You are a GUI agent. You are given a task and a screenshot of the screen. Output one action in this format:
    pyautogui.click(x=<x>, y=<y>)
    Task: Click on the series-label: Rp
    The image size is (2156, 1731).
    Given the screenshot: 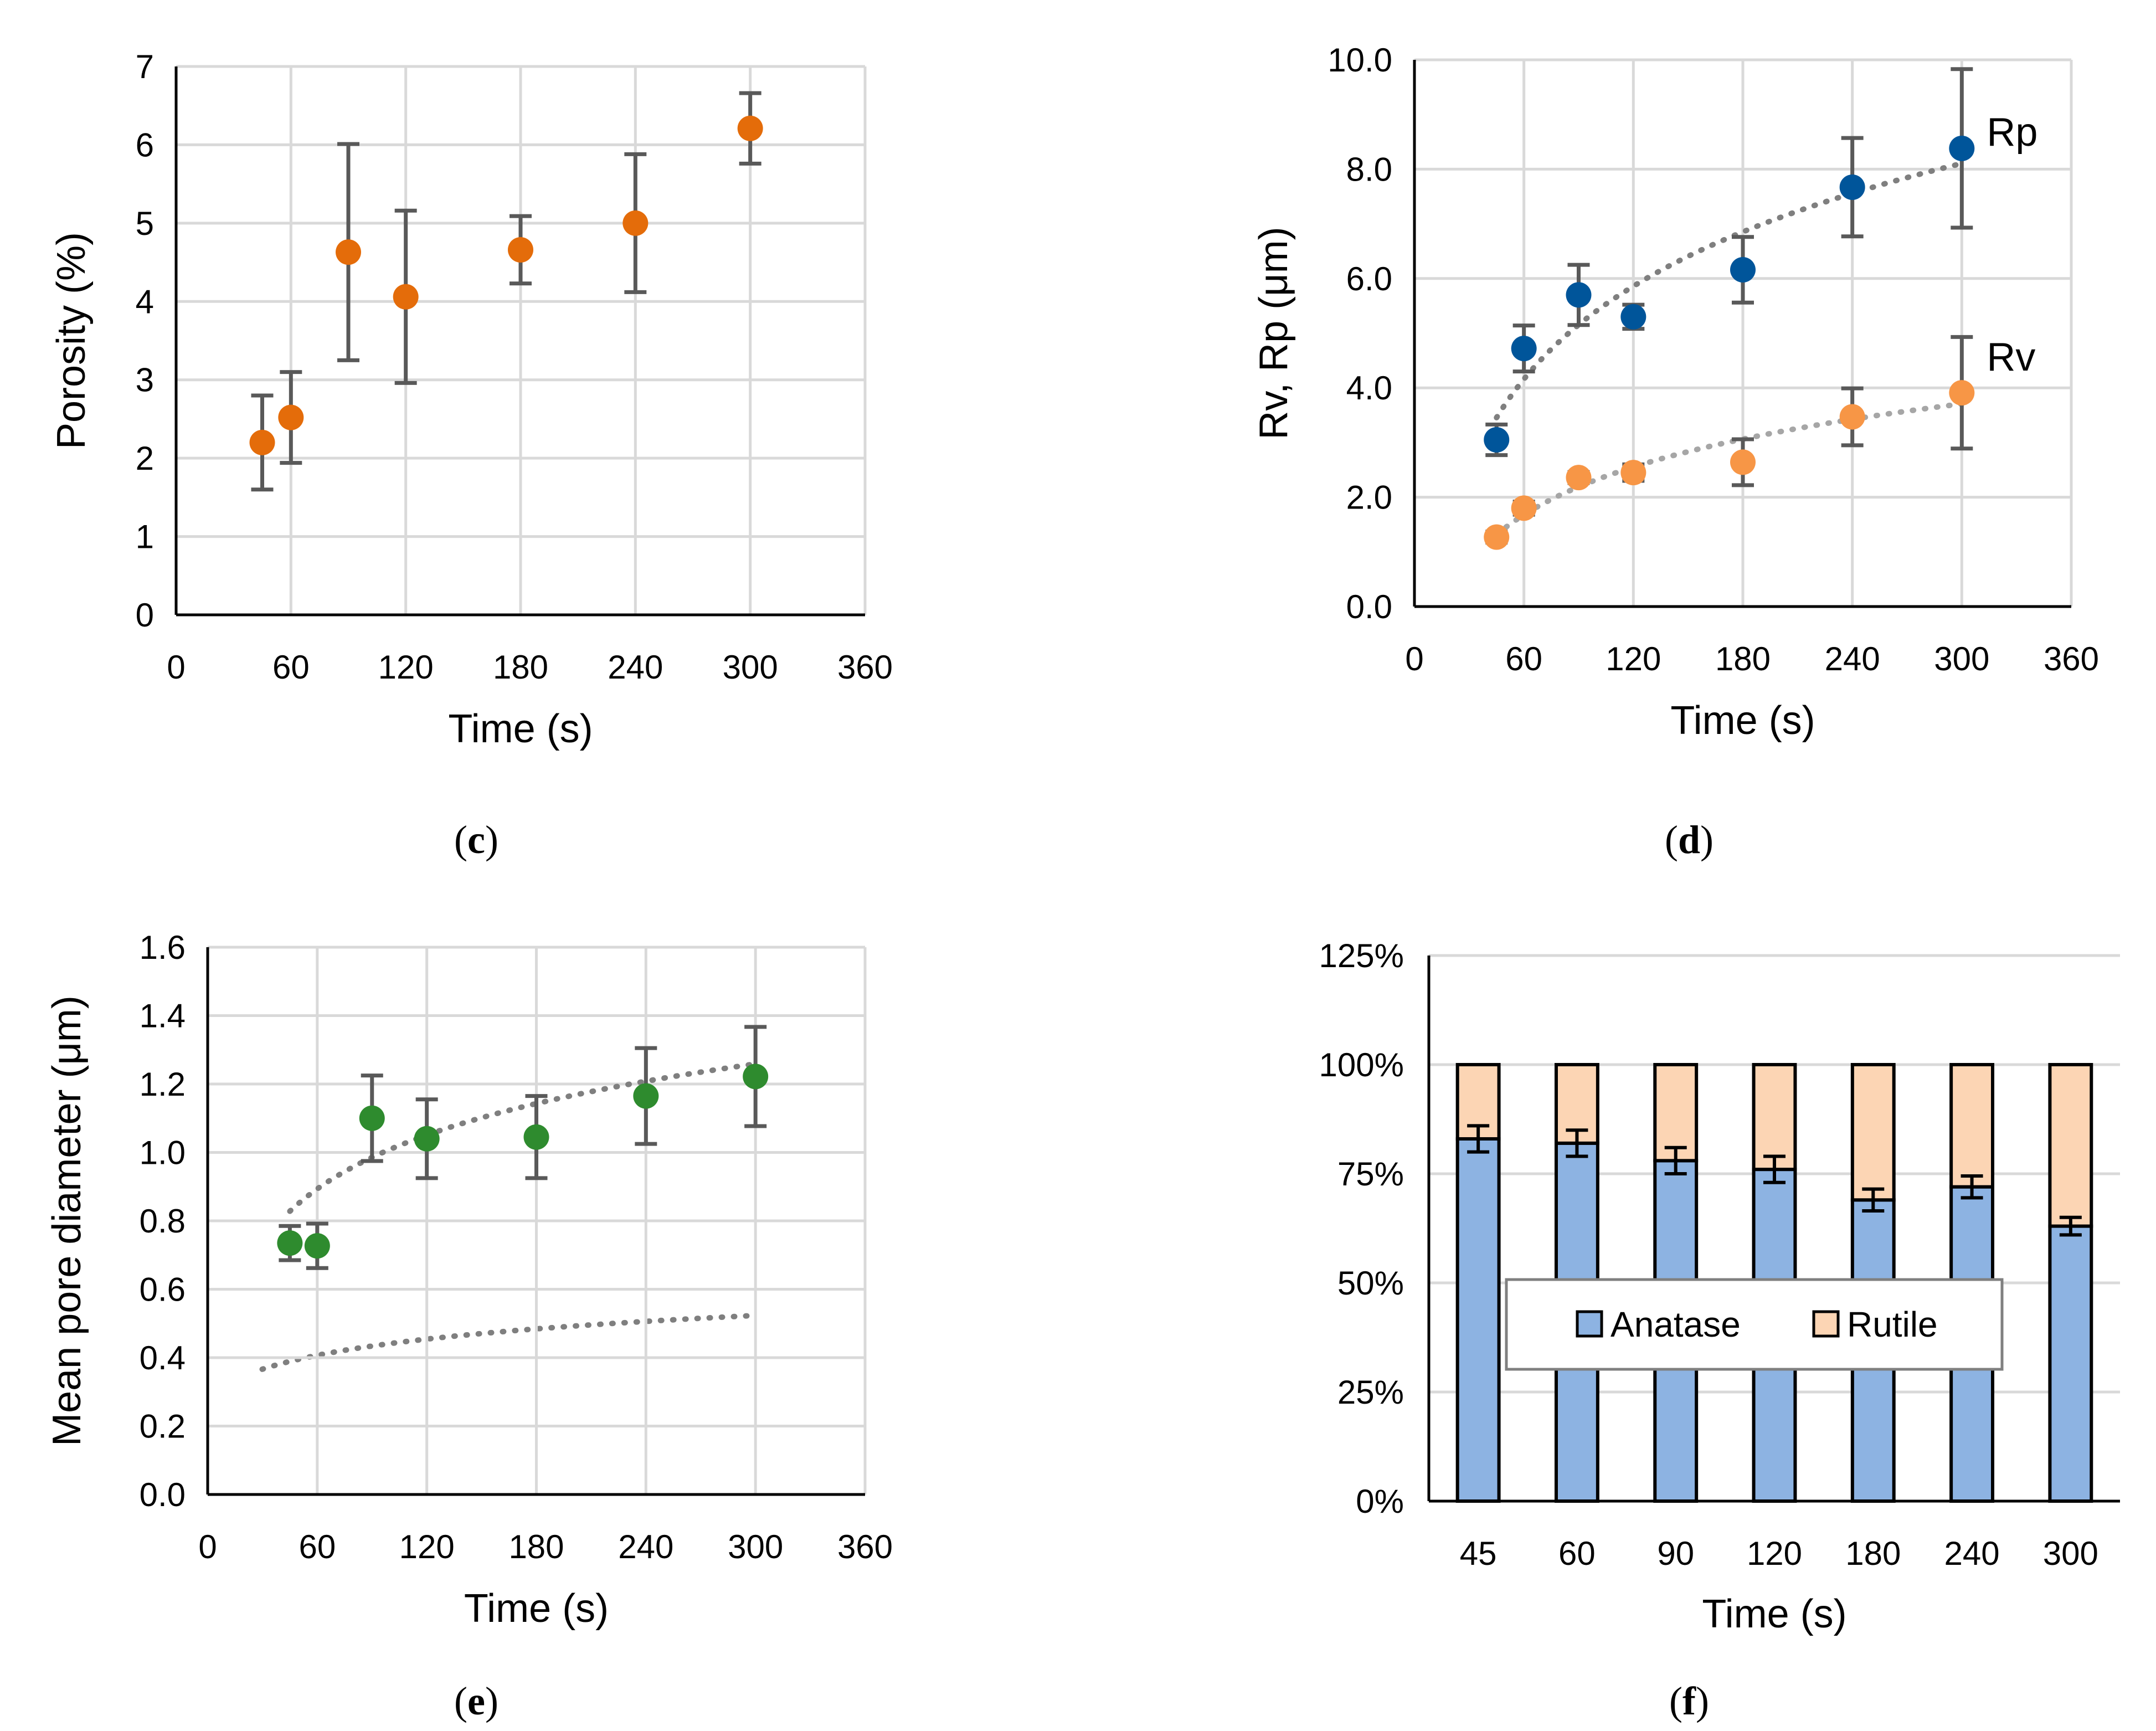 What is the action you would take?
    pyautogui.click(x=2012, y=132)
    